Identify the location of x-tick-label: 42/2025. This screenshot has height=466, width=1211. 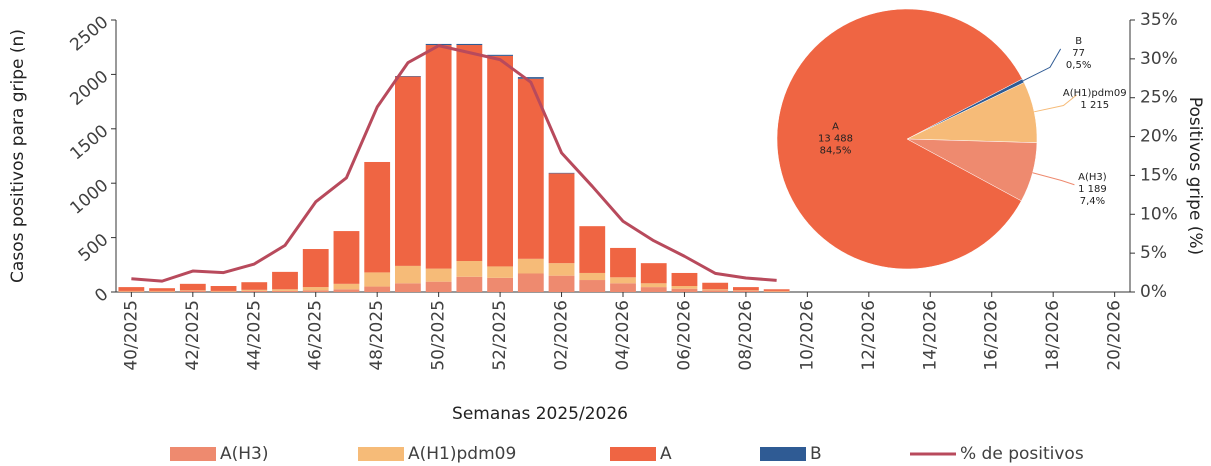
(193, 335).